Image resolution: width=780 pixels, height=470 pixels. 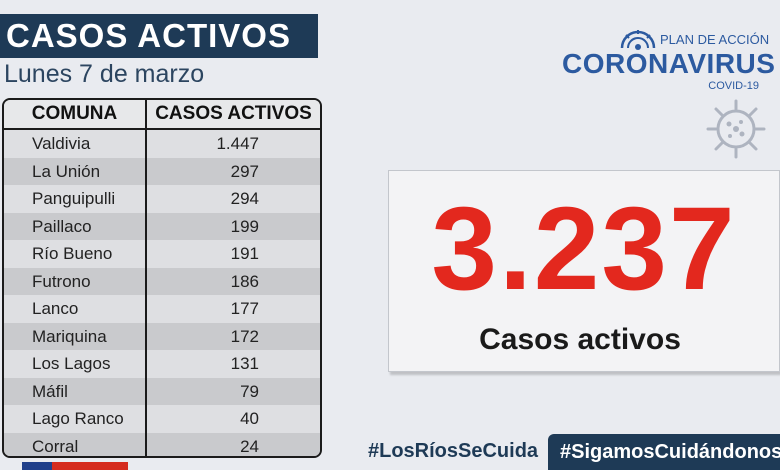 I want to click on chile-flag-stripe, so click(x=75, y=466).